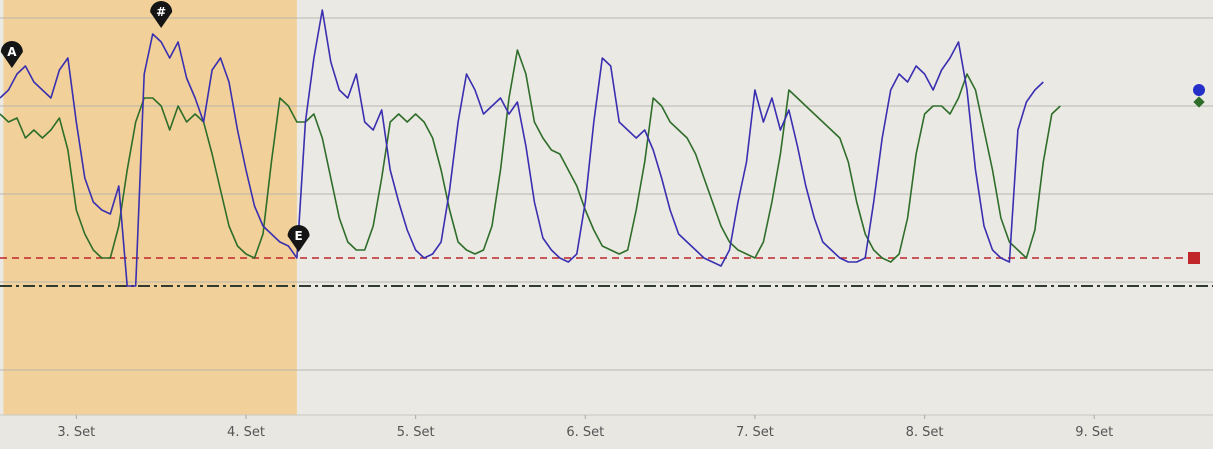  What do you see at coordinates (1196, 174) in the screenshot?
I see `end-markers` at bounding box center [1196, 174].